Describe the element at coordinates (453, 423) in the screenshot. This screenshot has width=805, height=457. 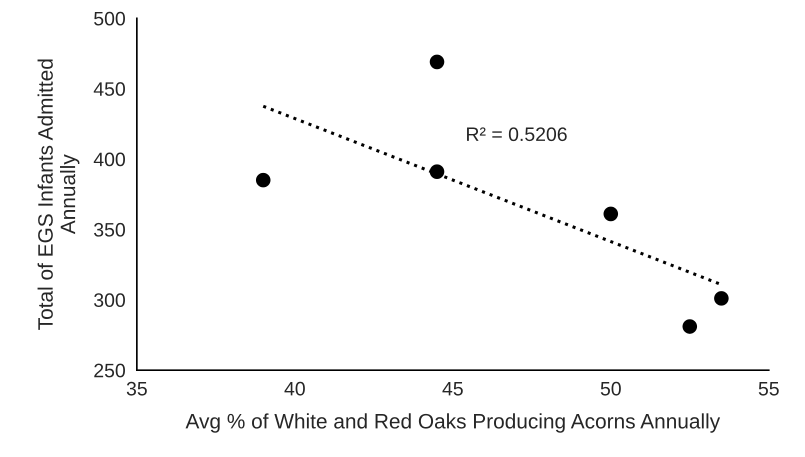
I see `x-axis-title: Avg % of White and Red Oaks Producing Acorns Annually` at that location.